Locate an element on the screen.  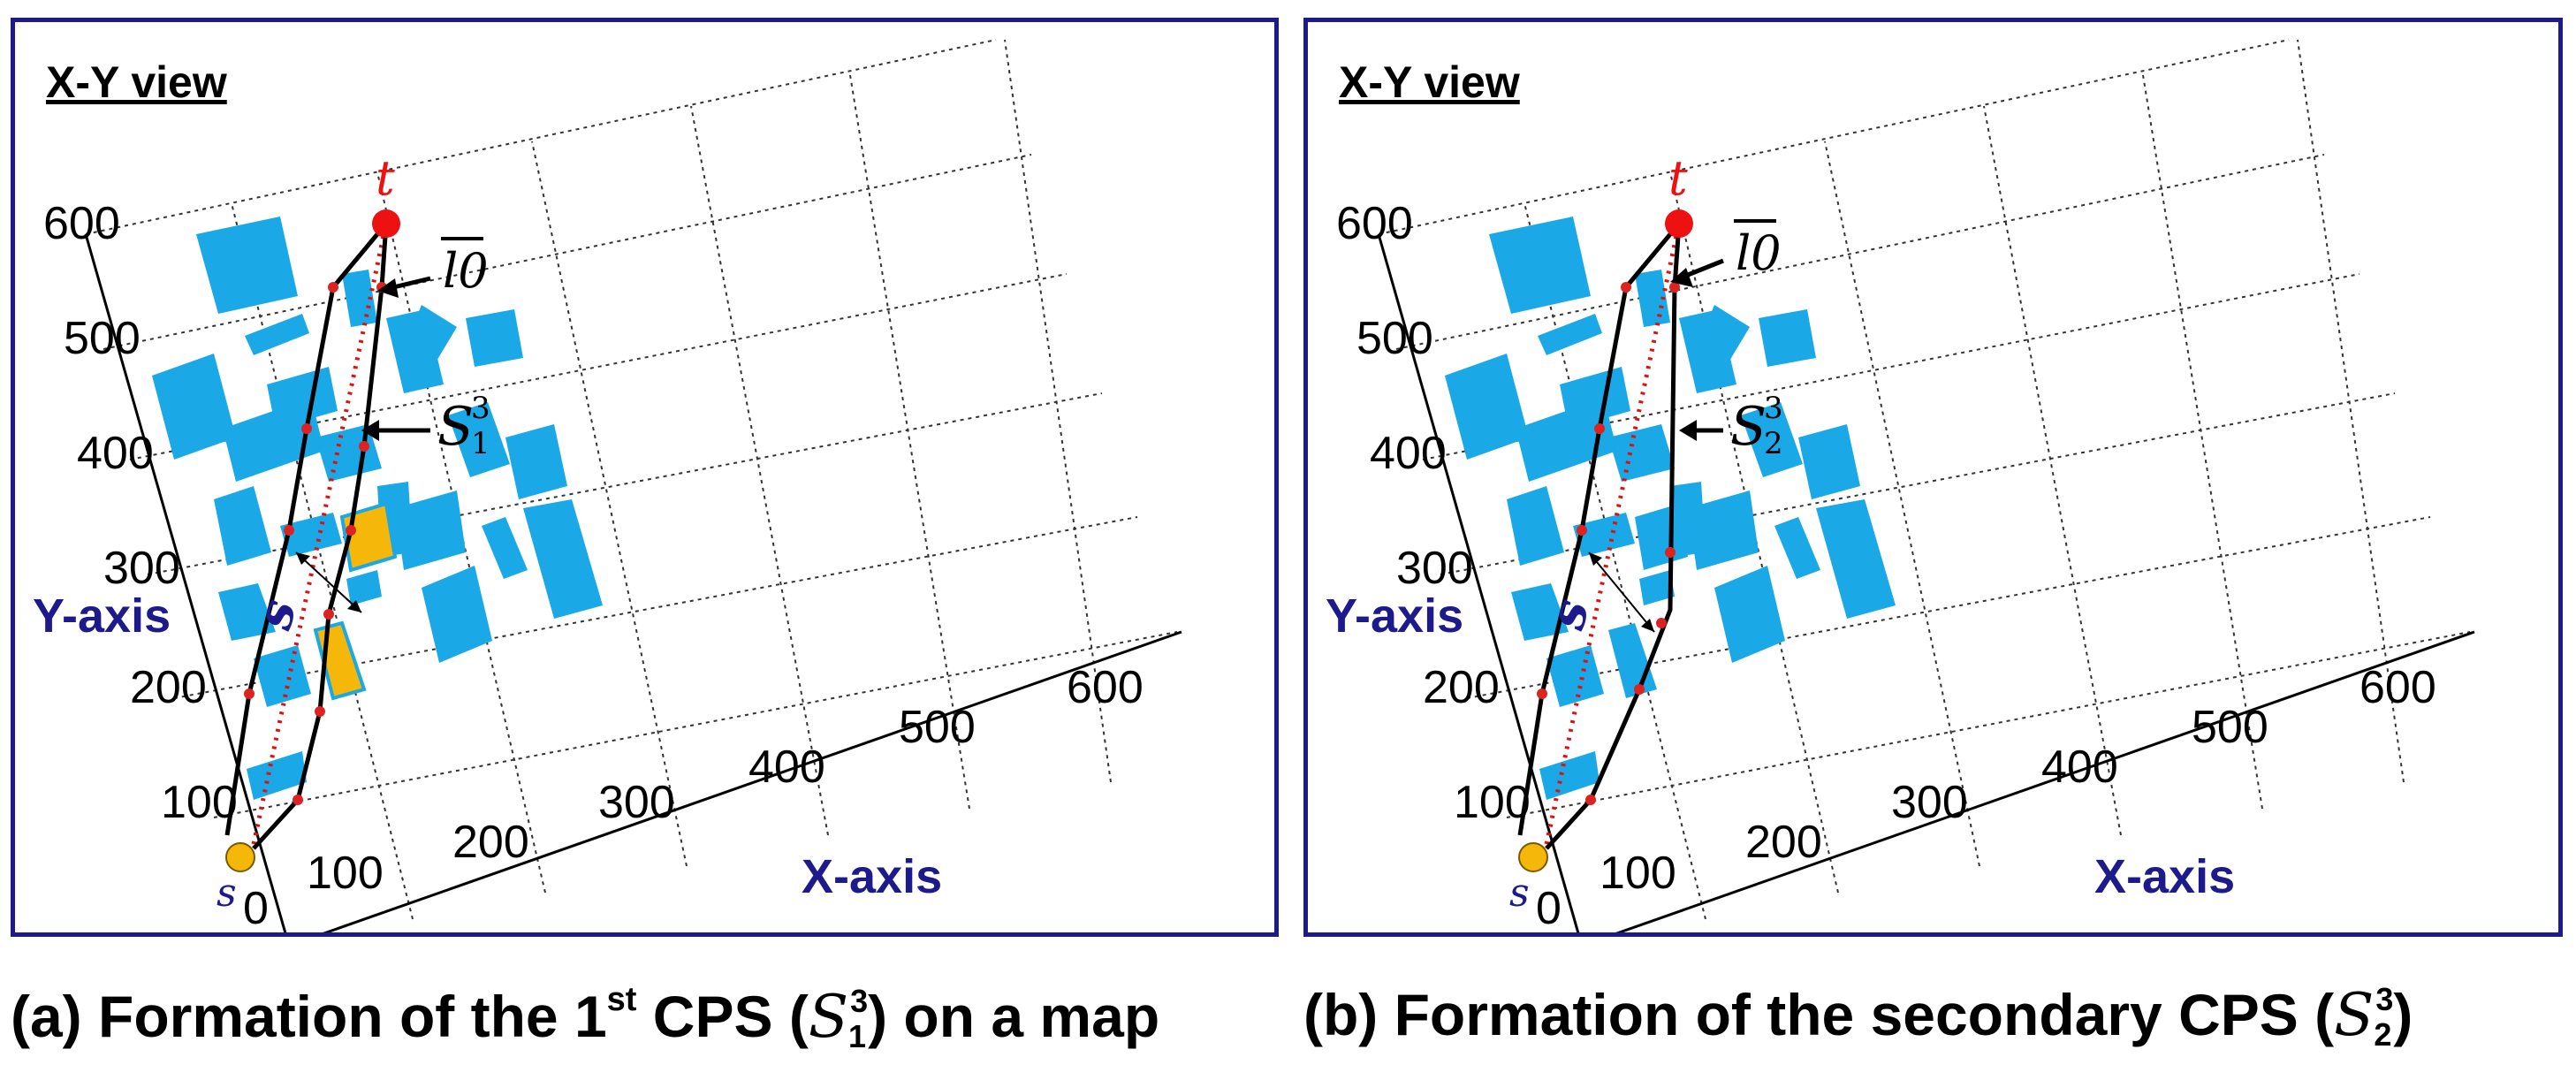
svg-text: S is located at coordinates (1748, 427).